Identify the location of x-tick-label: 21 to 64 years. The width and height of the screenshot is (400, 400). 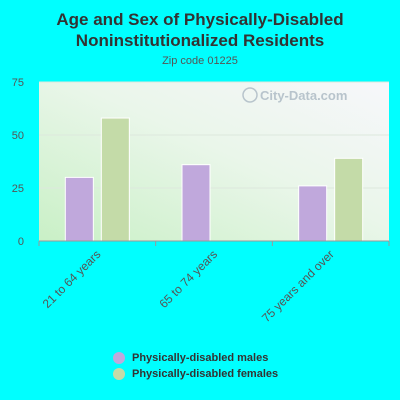
(72, 279).